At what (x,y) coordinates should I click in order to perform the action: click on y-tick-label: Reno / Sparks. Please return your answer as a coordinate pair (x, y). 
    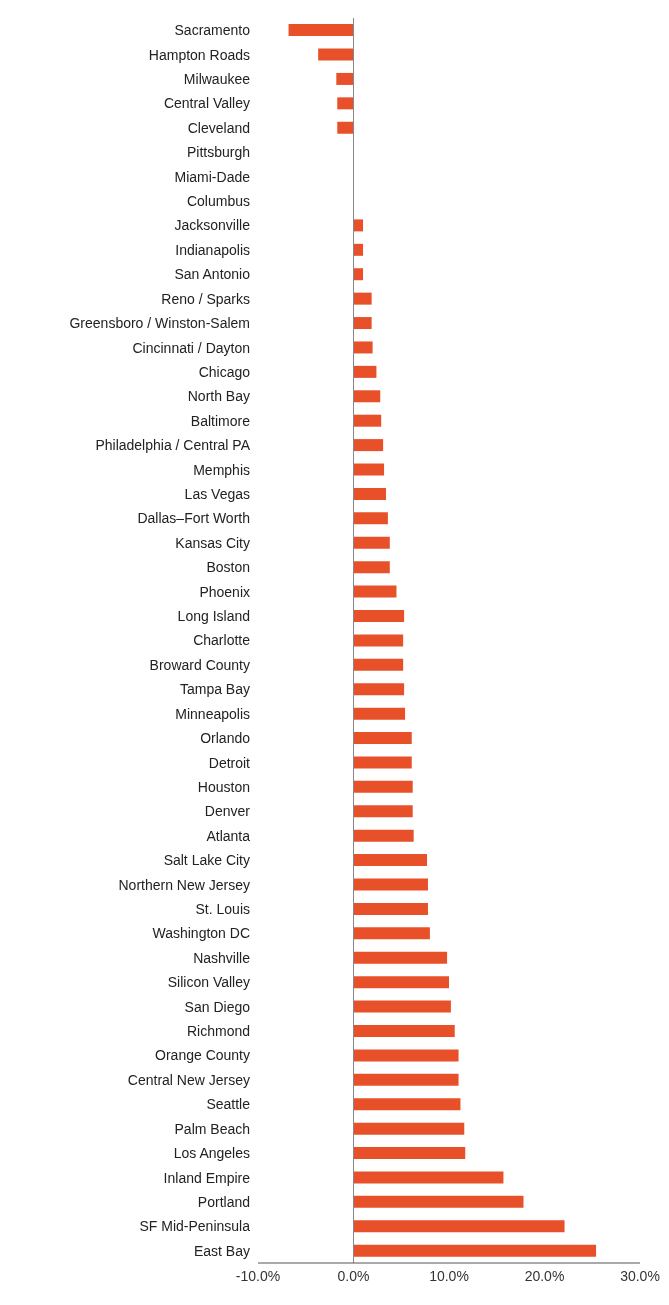
    Looking at the image, I should click on (205, 298).